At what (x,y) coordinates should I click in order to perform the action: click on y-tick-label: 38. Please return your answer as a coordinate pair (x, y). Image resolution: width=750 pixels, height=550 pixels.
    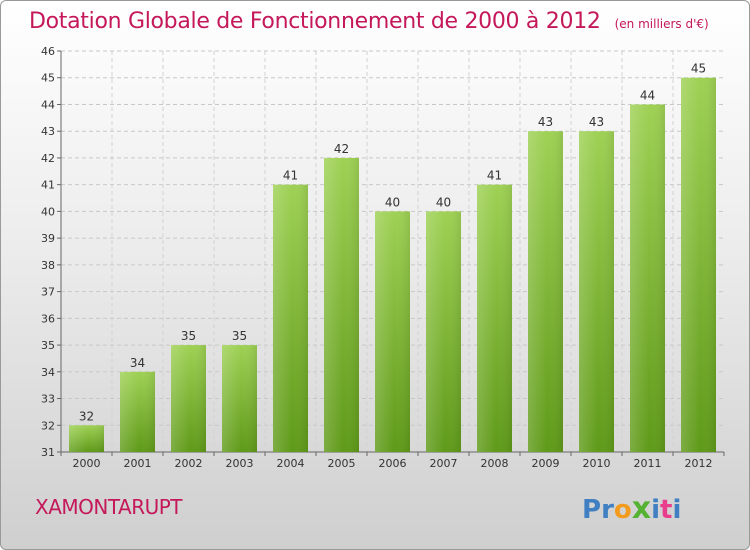
    Looking at the image, I should click on (48, 265).